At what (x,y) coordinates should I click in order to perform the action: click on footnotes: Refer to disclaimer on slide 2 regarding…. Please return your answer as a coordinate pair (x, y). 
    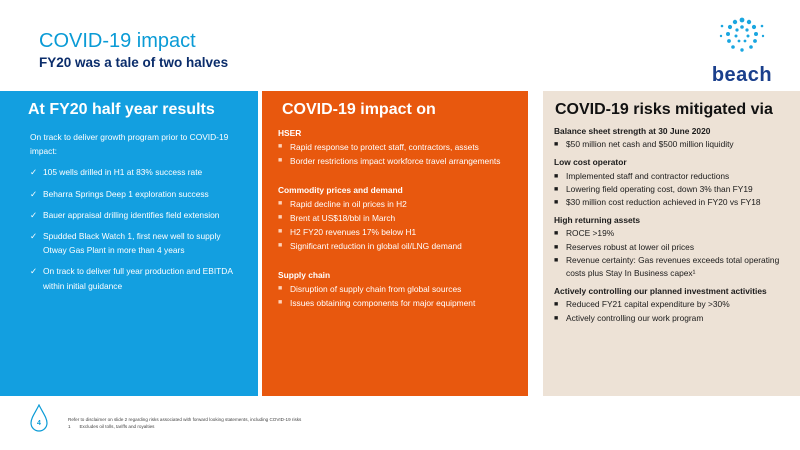
    Looking at the image, I should click on (184, 423).